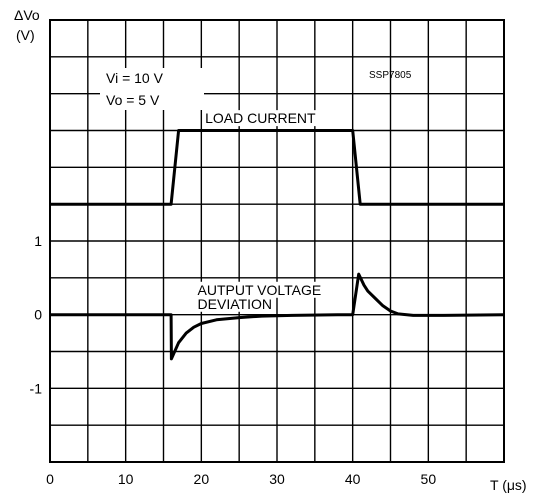 This screenshot has width=542, height=498. Describe the element at coordinates (429, 479) in the screenshot. I see `x-tick-label: 50` at that location.